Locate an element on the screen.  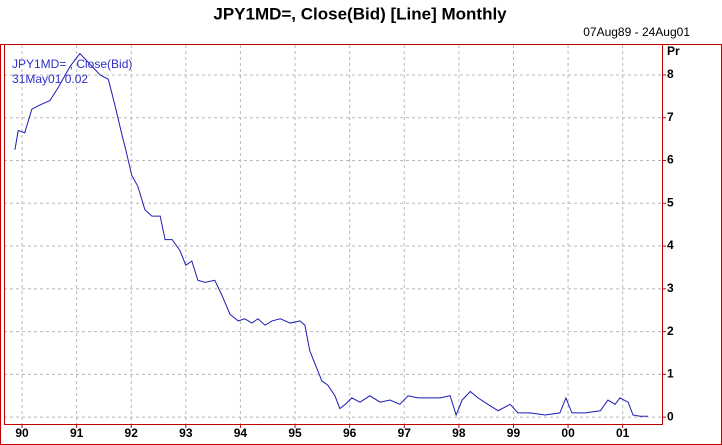
y-tick-label: 2 is located at coordinates (670, 331).